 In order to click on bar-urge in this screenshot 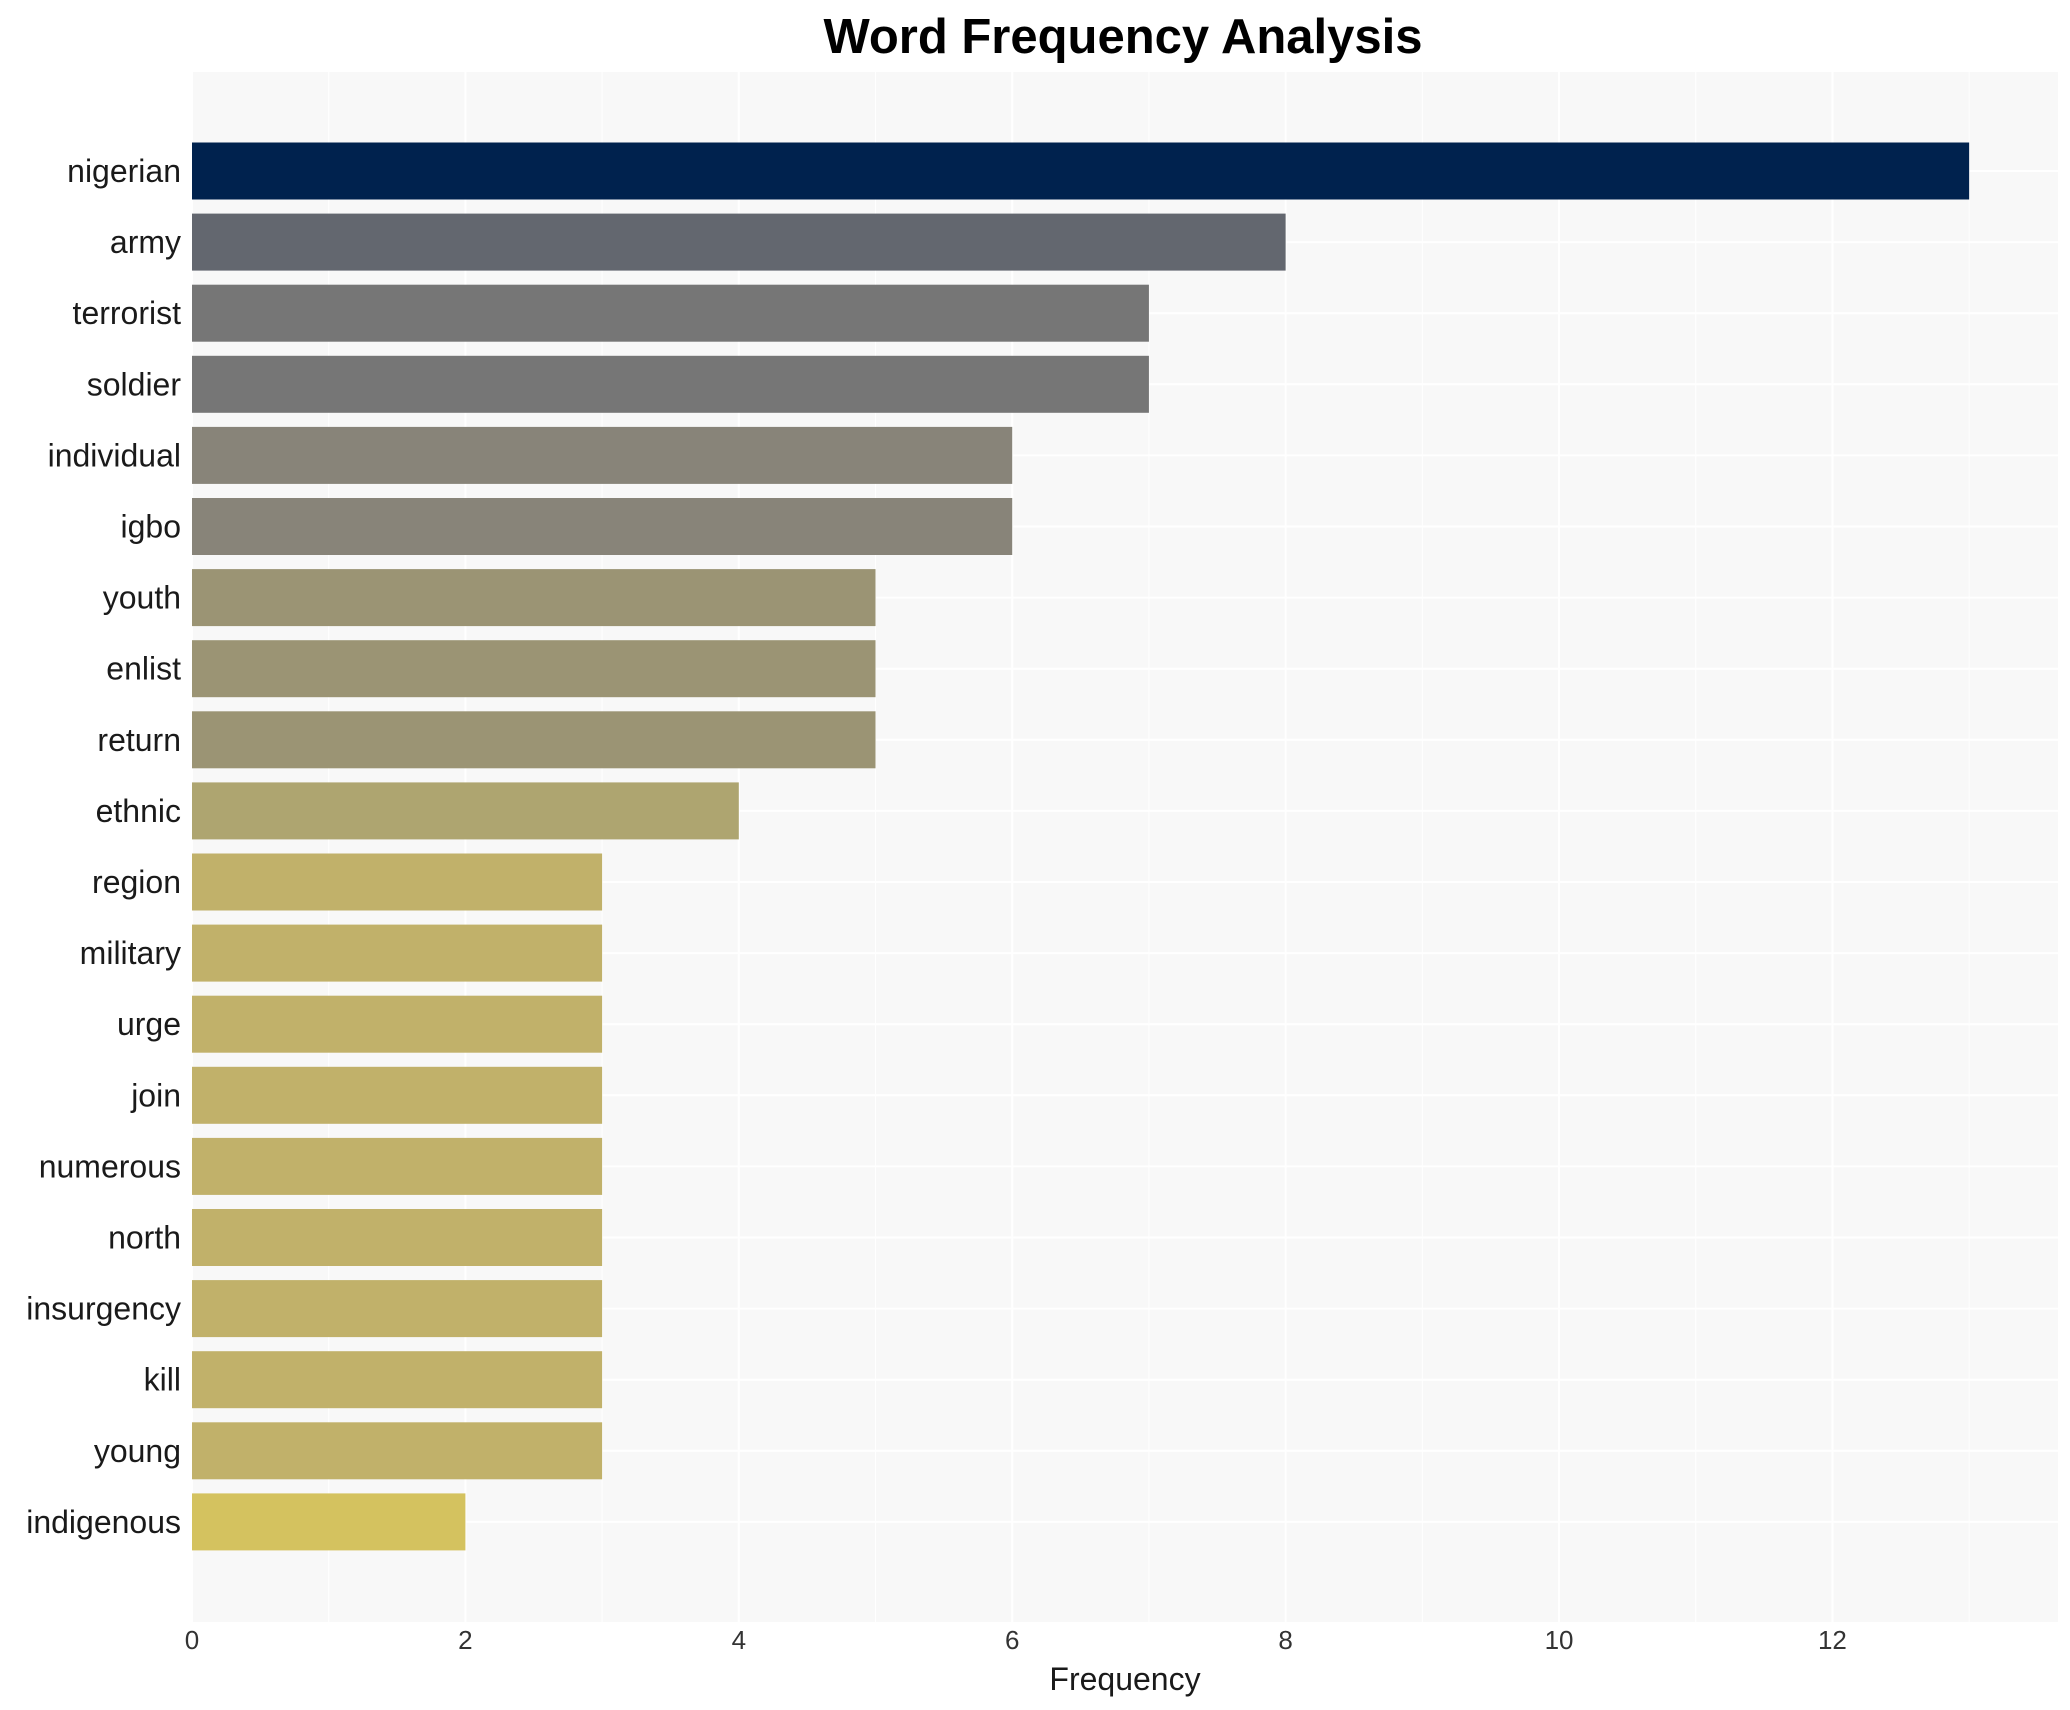, I will do `click(397, 1024)`.